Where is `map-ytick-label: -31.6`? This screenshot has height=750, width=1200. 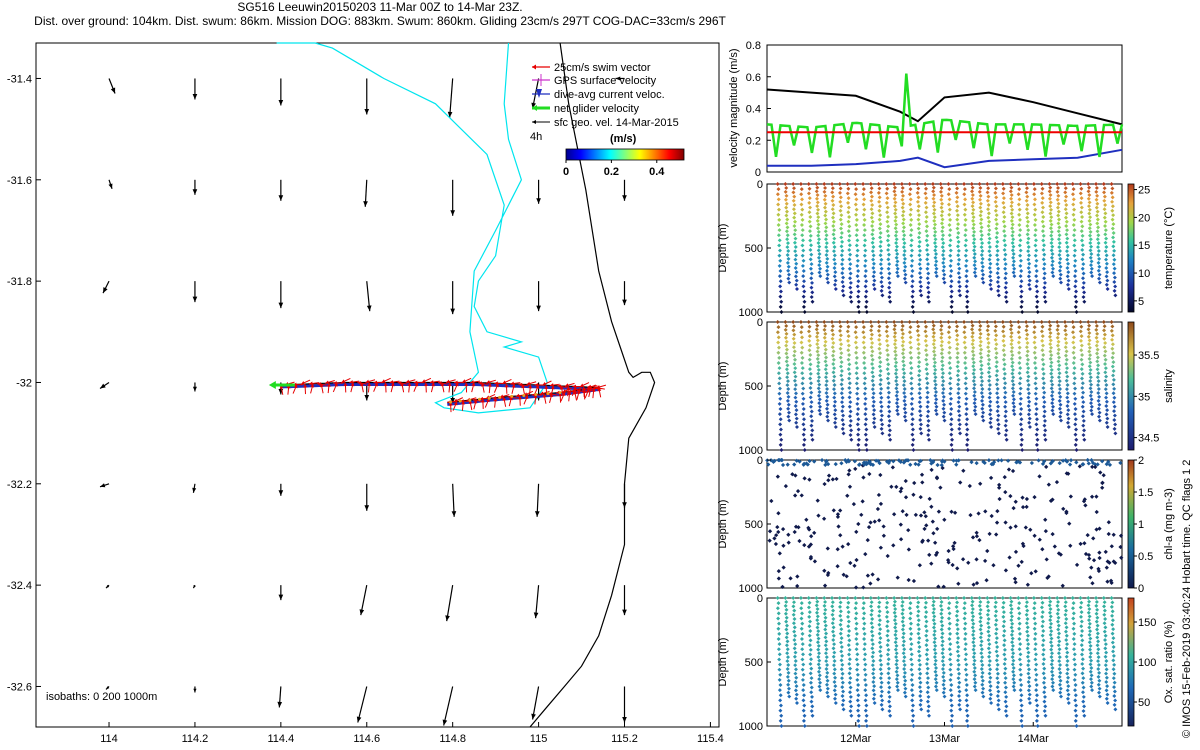 map-ytick-label: -31.6 is located at coordinates (19, 181).